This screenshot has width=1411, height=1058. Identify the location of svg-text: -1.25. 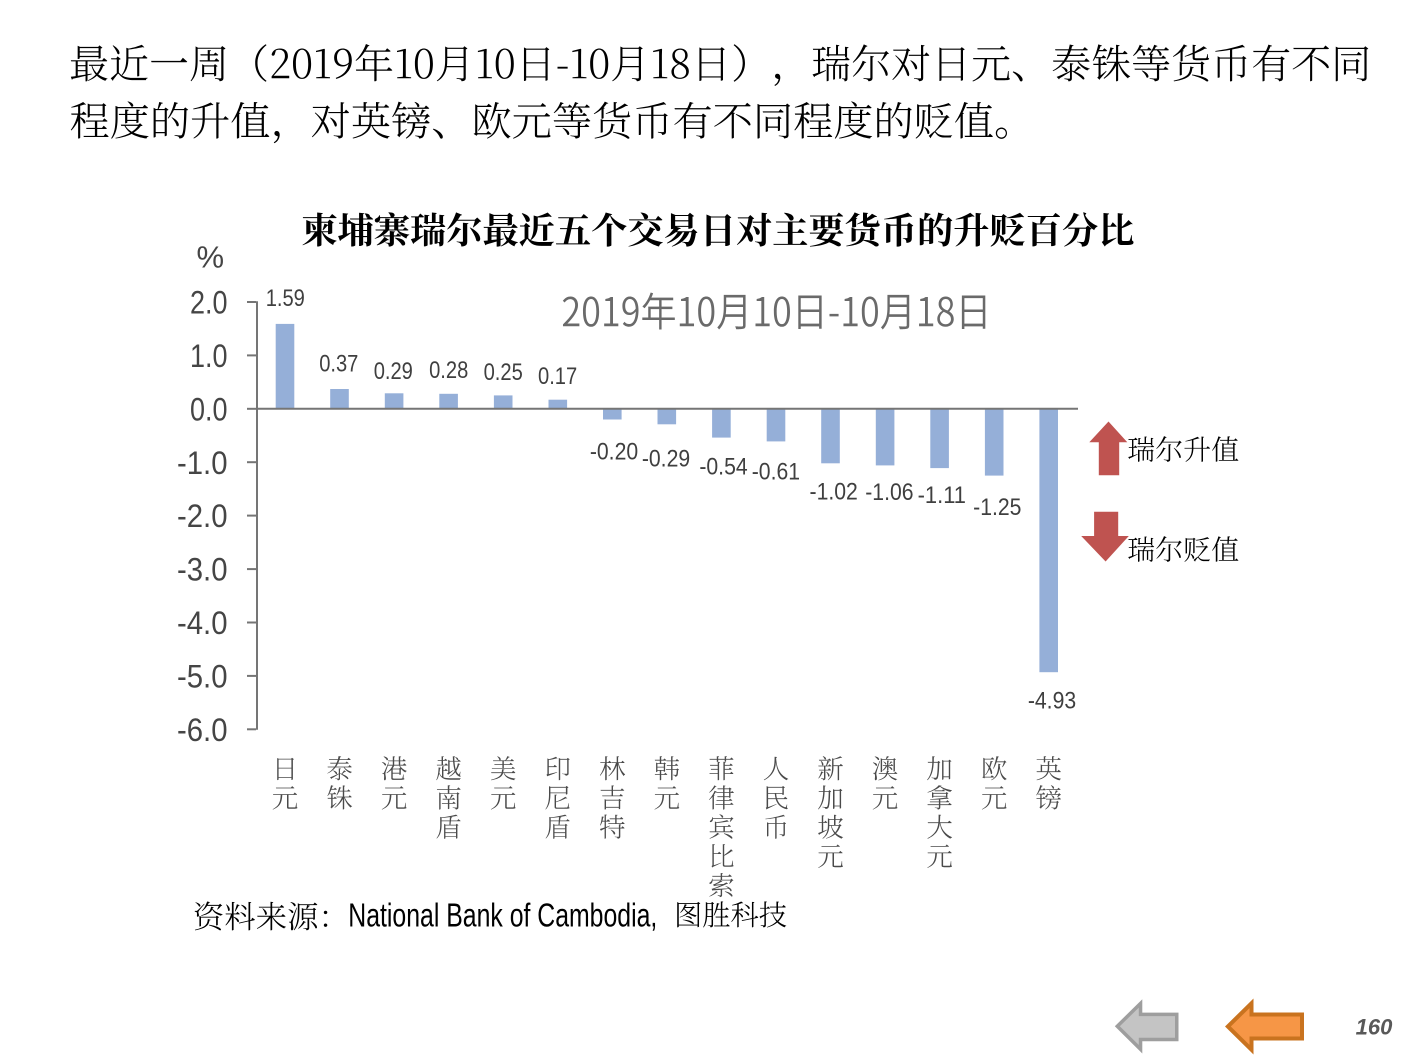
(997, 507).